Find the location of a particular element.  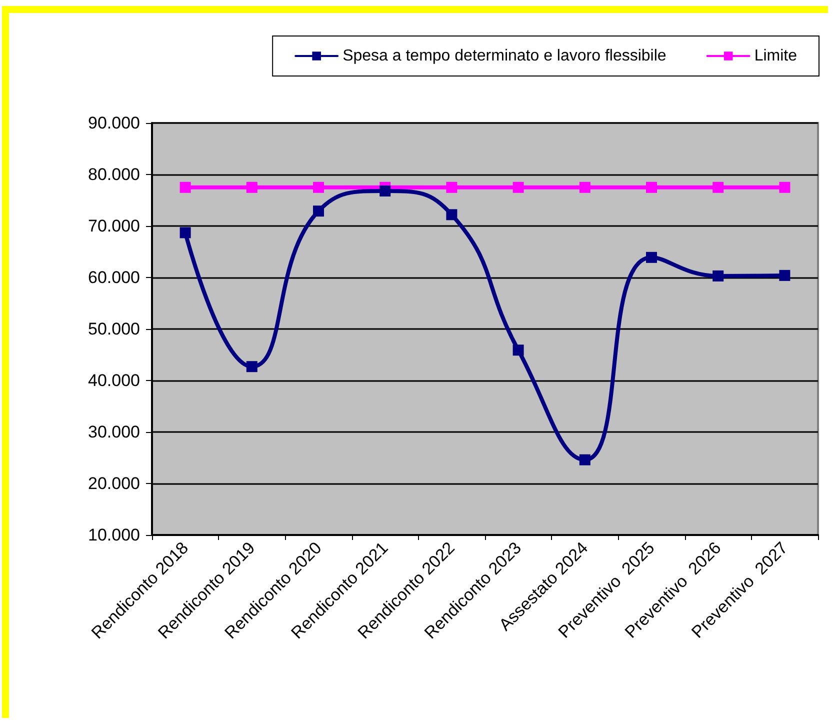

y-tick-label: 90.000 is located at coordinates (114, 123).